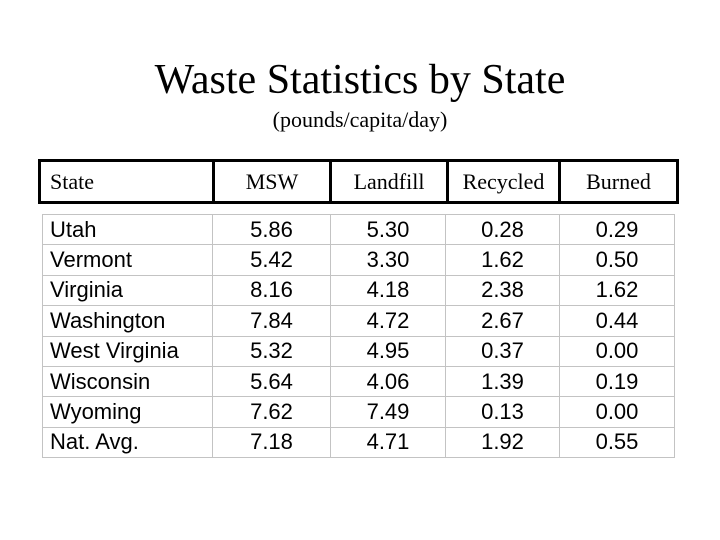  What do you see at coordinates (271, 381) in the screenshot?
I see `msw-cell: 5.64` at bounding box center [271, 381].